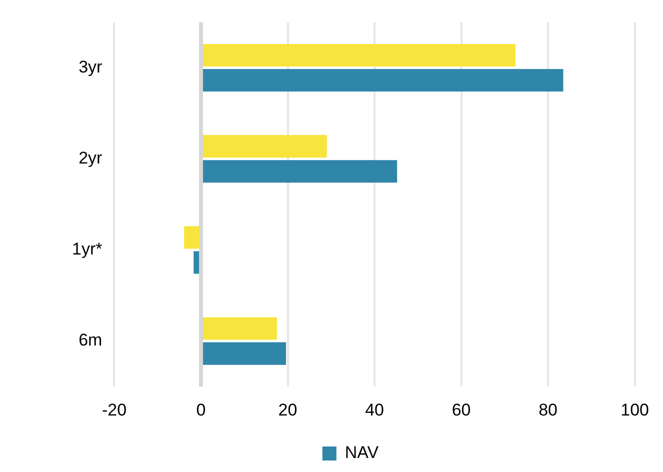  Describe the element at coordinates (635, 410) in the screenshot. I see `x-tick-label: 100` at that location.